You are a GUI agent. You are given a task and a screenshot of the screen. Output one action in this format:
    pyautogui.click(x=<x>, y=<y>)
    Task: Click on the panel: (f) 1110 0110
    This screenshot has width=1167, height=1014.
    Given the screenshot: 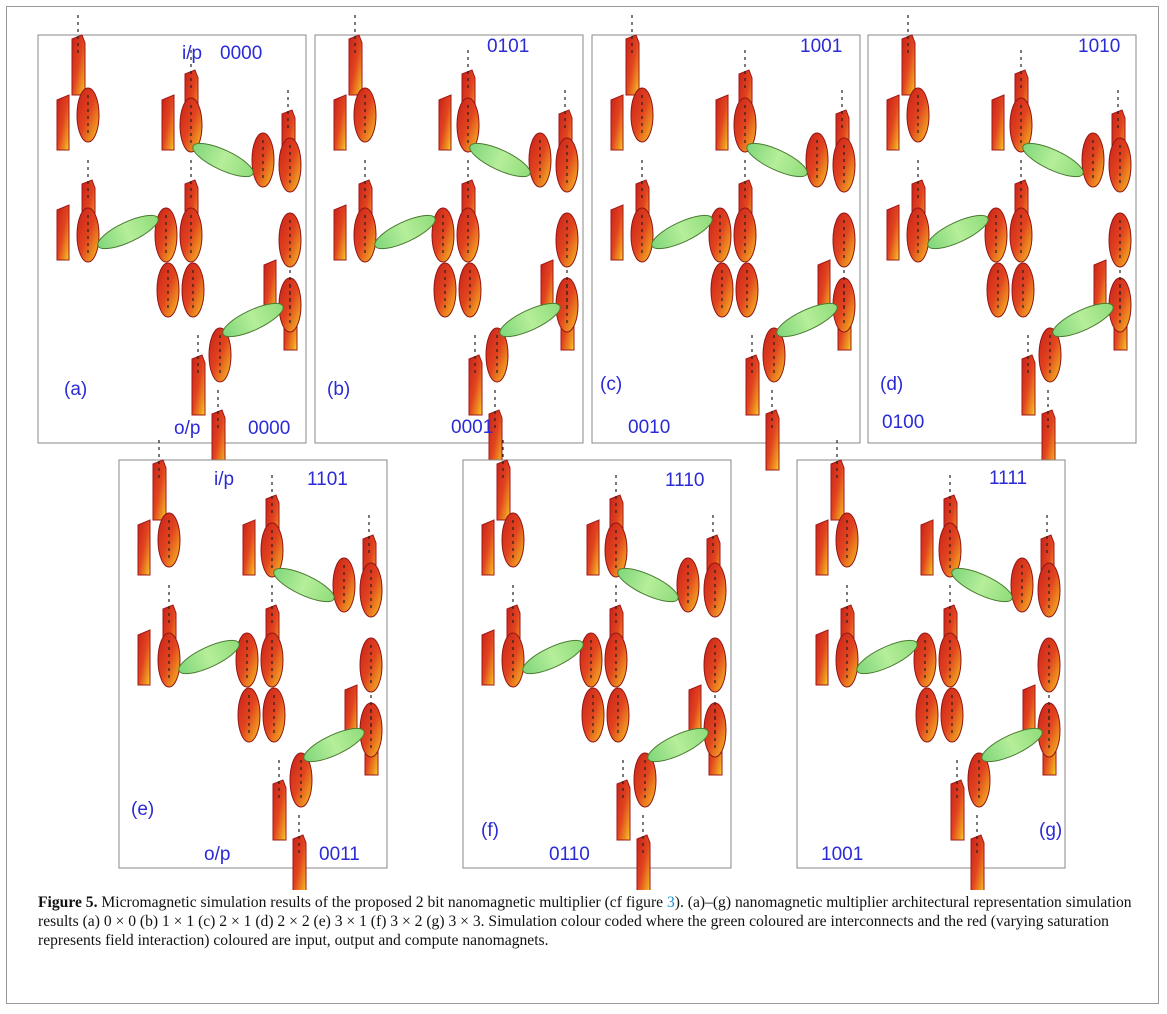 What is the action you would take?
    pyautogui.click(x=597, y=664)
    